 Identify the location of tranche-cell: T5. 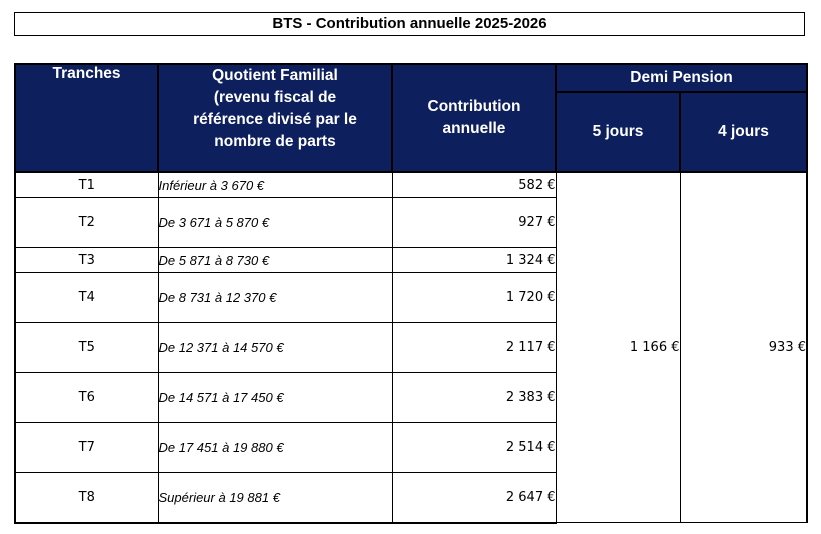
(86, 347).